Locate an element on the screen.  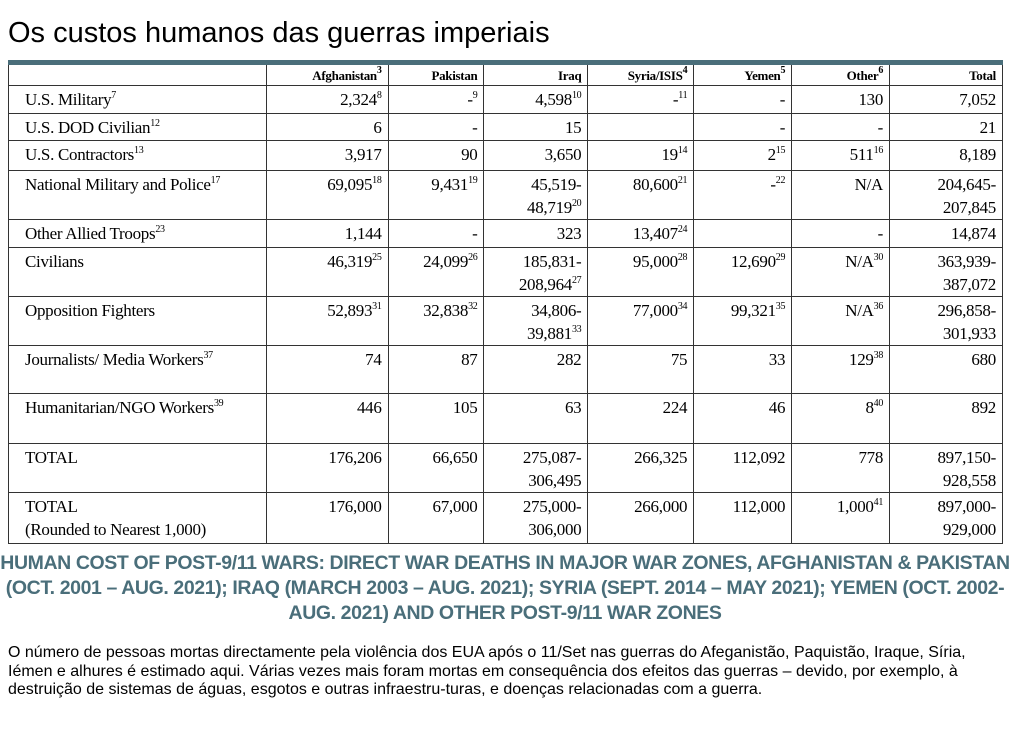
data-cell: 3,650 is located at coordinates (536, 155).